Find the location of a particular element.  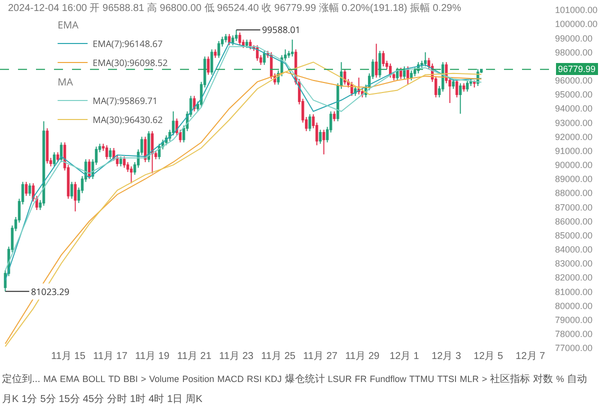

text: 1日 is located at coordinates (175, 399).